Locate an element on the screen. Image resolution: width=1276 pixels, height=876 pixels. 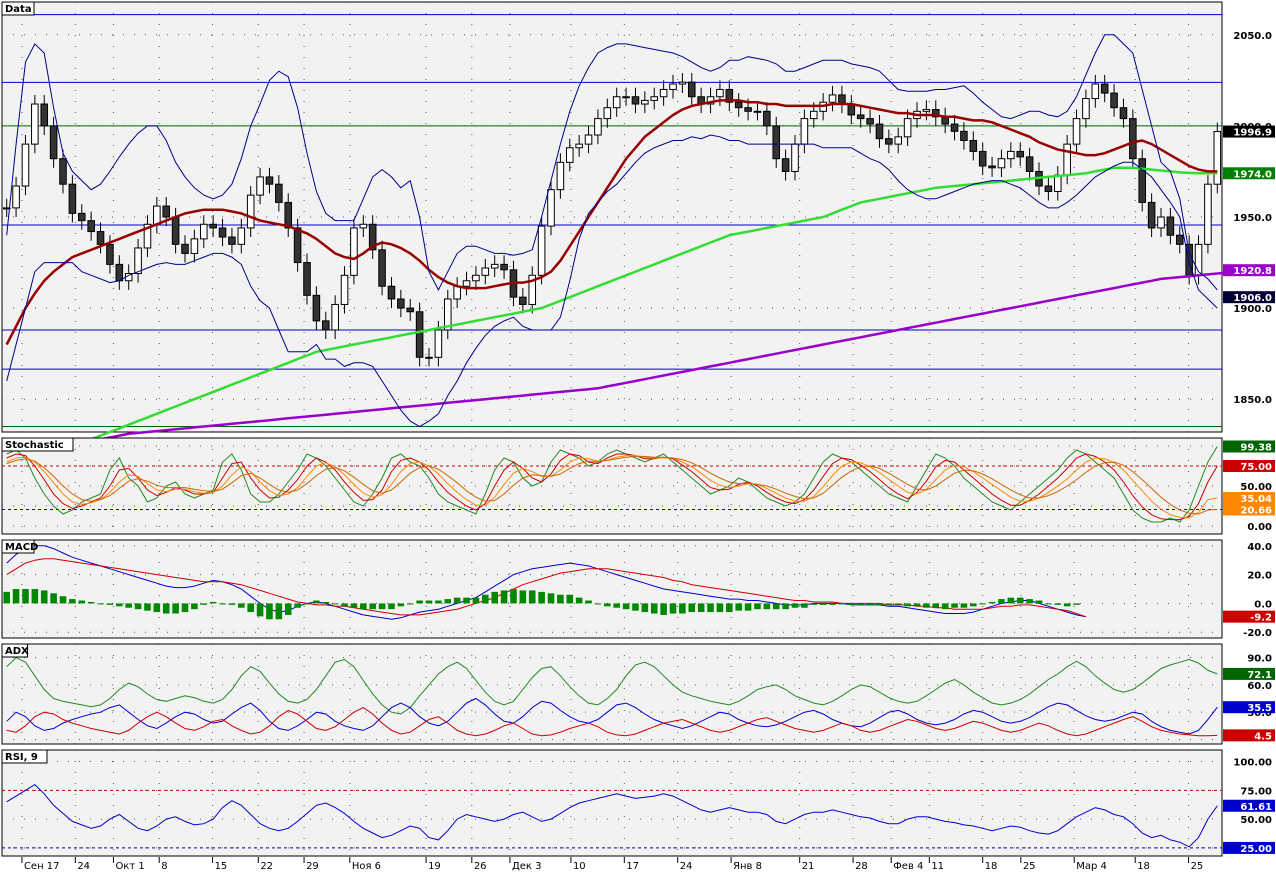
panel-title: Stochastic is located at coordinates (34, 445).